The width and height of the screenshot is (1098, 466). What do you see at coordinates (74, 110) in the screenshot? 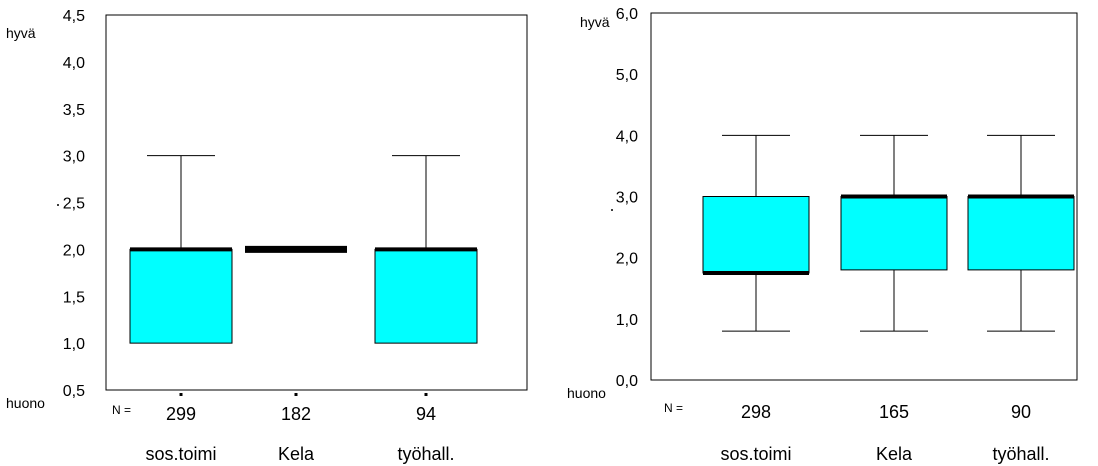
I see `y-tick-label: 3,5` at bounding box center [74, 110].